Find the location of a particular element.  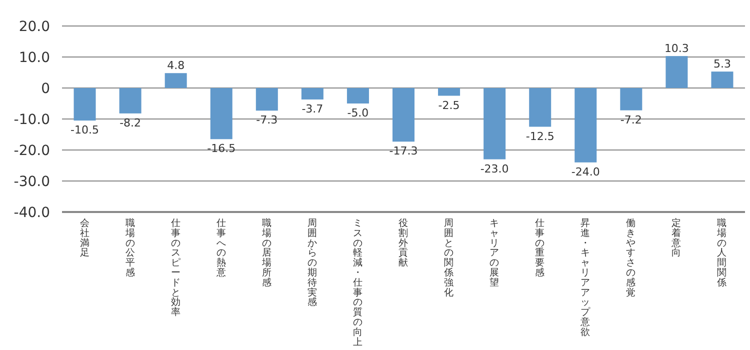

x-tick-label: 職場の人間関係 is located at coordinates (722, 253).